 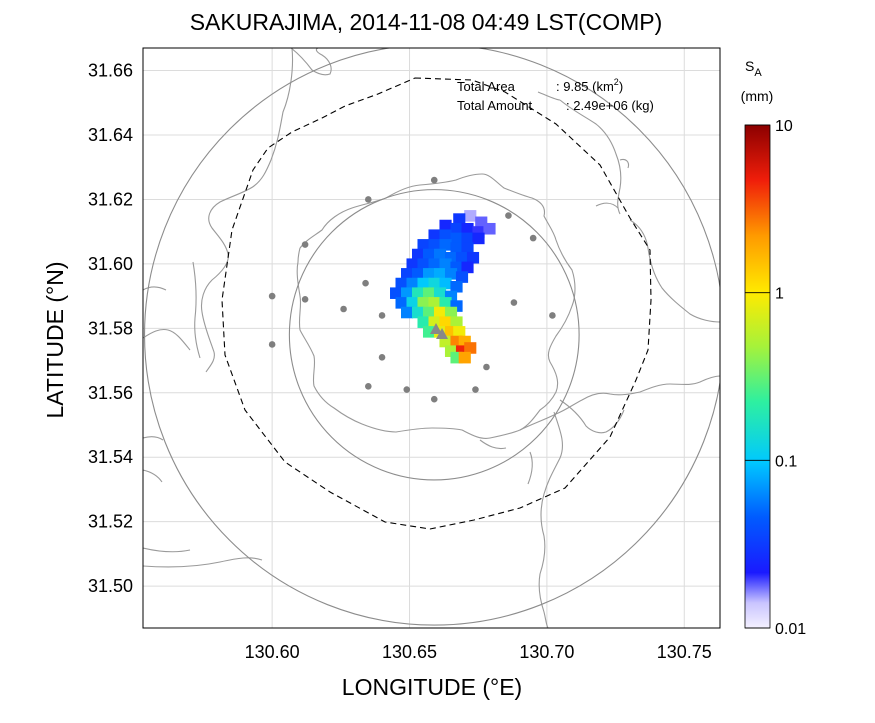 I want to click on colorbar-tick-label: 0.01, so click(x=790, y=629).